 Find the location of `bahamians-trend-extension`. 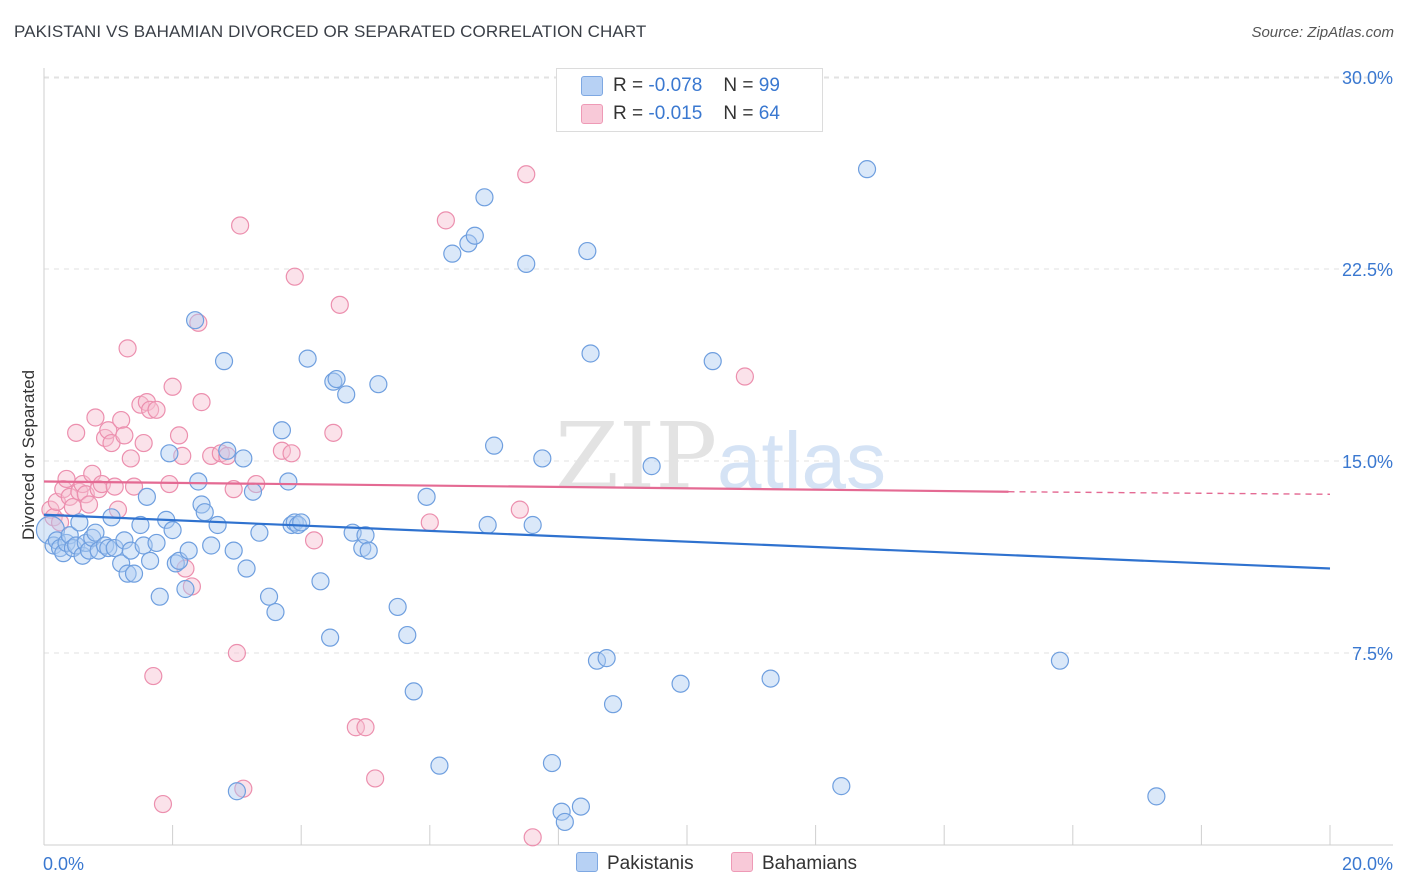

bahamians-trend-extension is located at coordinates (1169, 493).